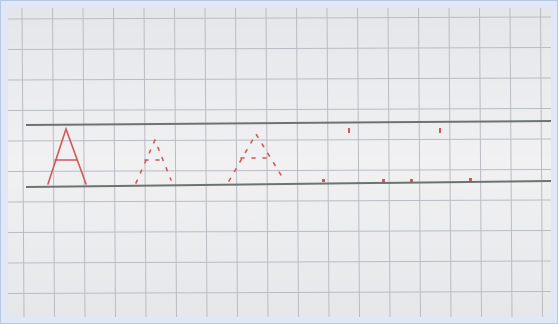 The width and height of the screenshot is (558, 324). Describe the element at coordinates (397, 155) in the screenshot. I see `starting-dots` at that location.